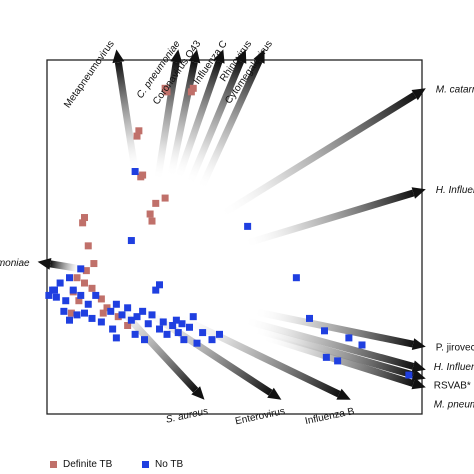 The width and height of the screenshot is (474, 474). What do you see at coordinates (88, 464) in the screenshot?
I see `legend-label-definite-tb: Definite TB` at bounding box center [88, 464].